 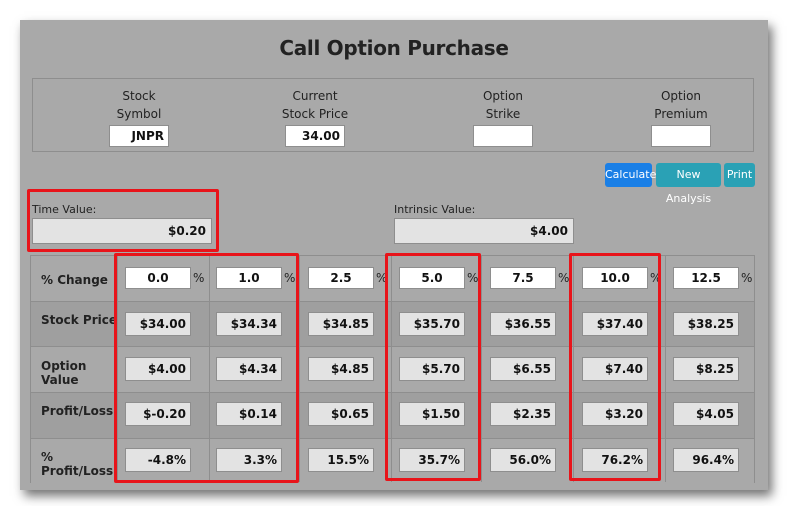 I want to click on option-premium-label-1: Option, so click(x=681, y=96).